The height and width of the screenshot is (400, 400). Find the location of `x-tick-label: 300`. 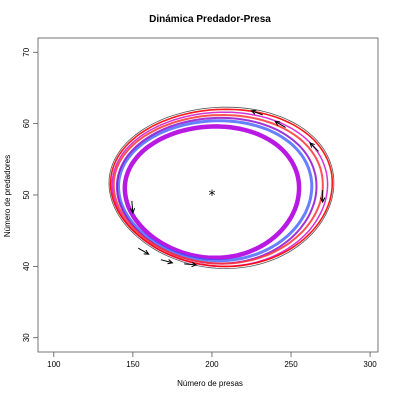

x-tick-label: 300 is located at coordinates (370, 364).